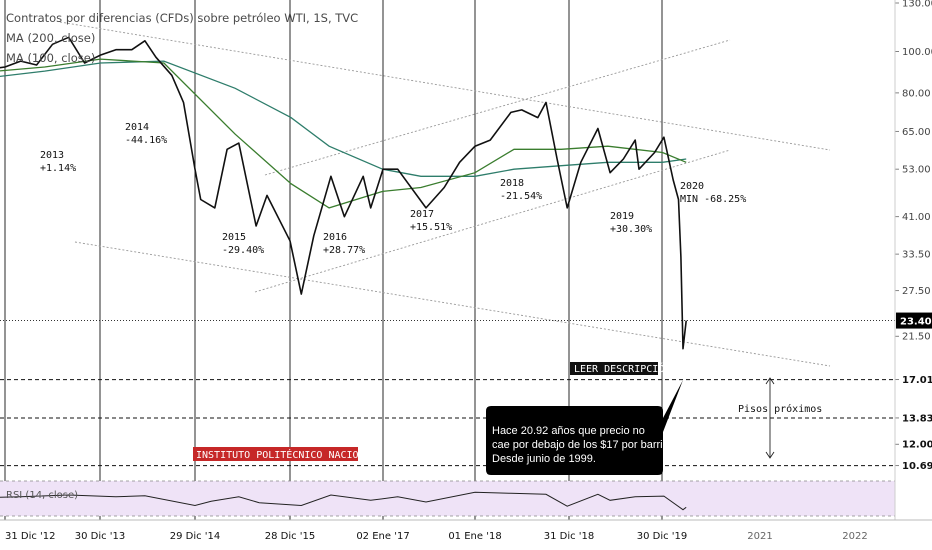  What do you see at coordinates (42, 495) in the screenshot?
I see `rsi-label: RSI (14, close)` at bounding box center [42, 495].